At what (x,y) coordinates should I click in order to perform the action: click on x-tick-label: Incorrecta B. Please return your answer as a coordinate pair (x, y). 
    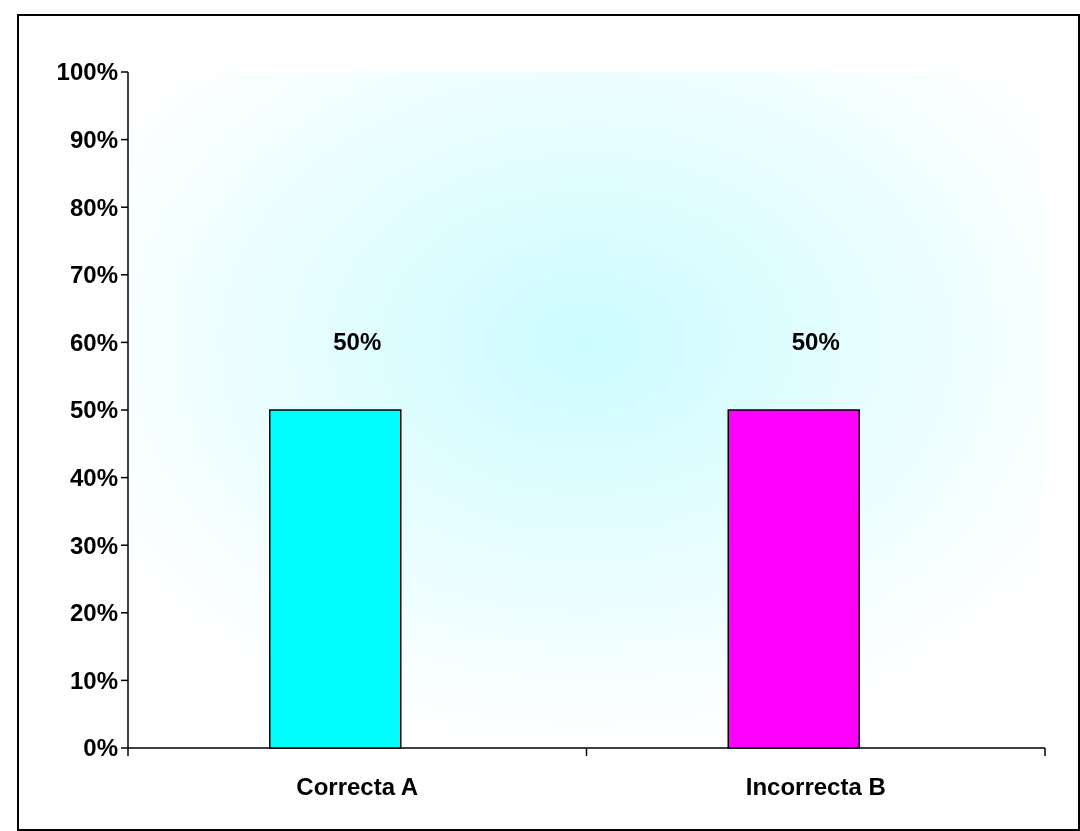
    Looking at the image, I should click on (815, 786).